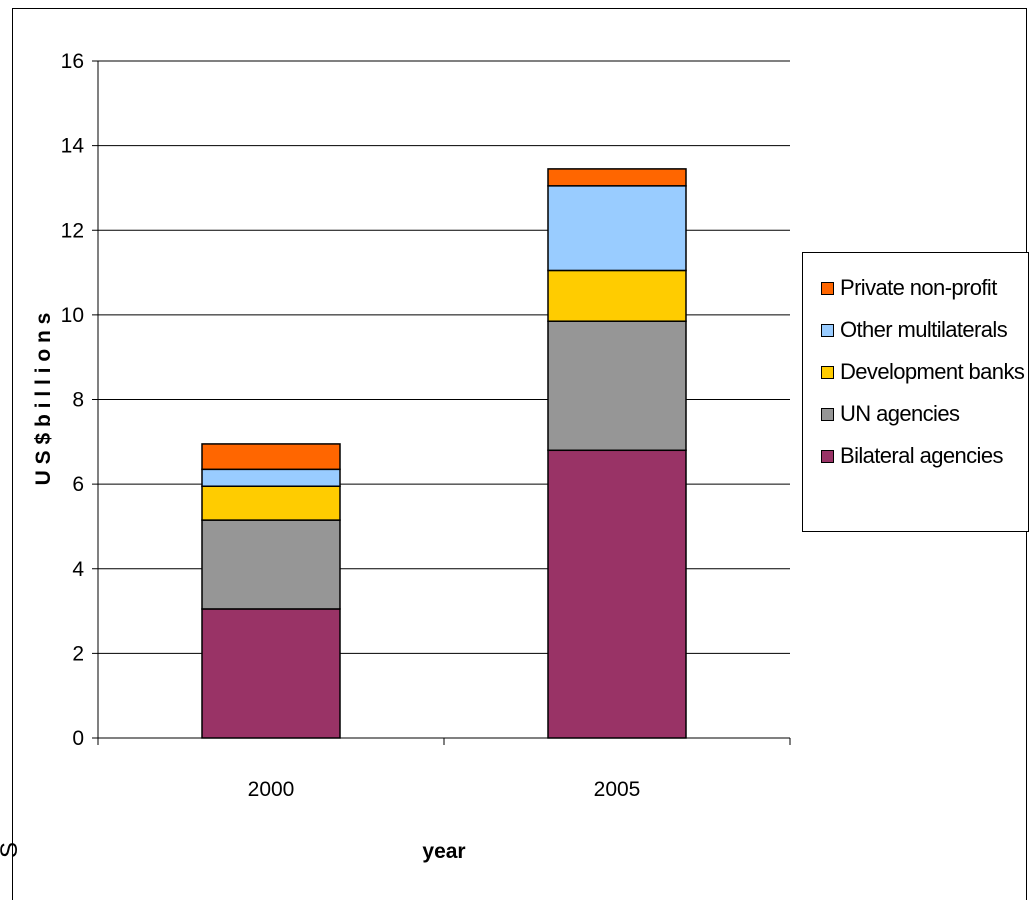 The height and width of the screenshot is (901, 1032). I want to click on legend-label: Private non-profit, so click(918, 287).